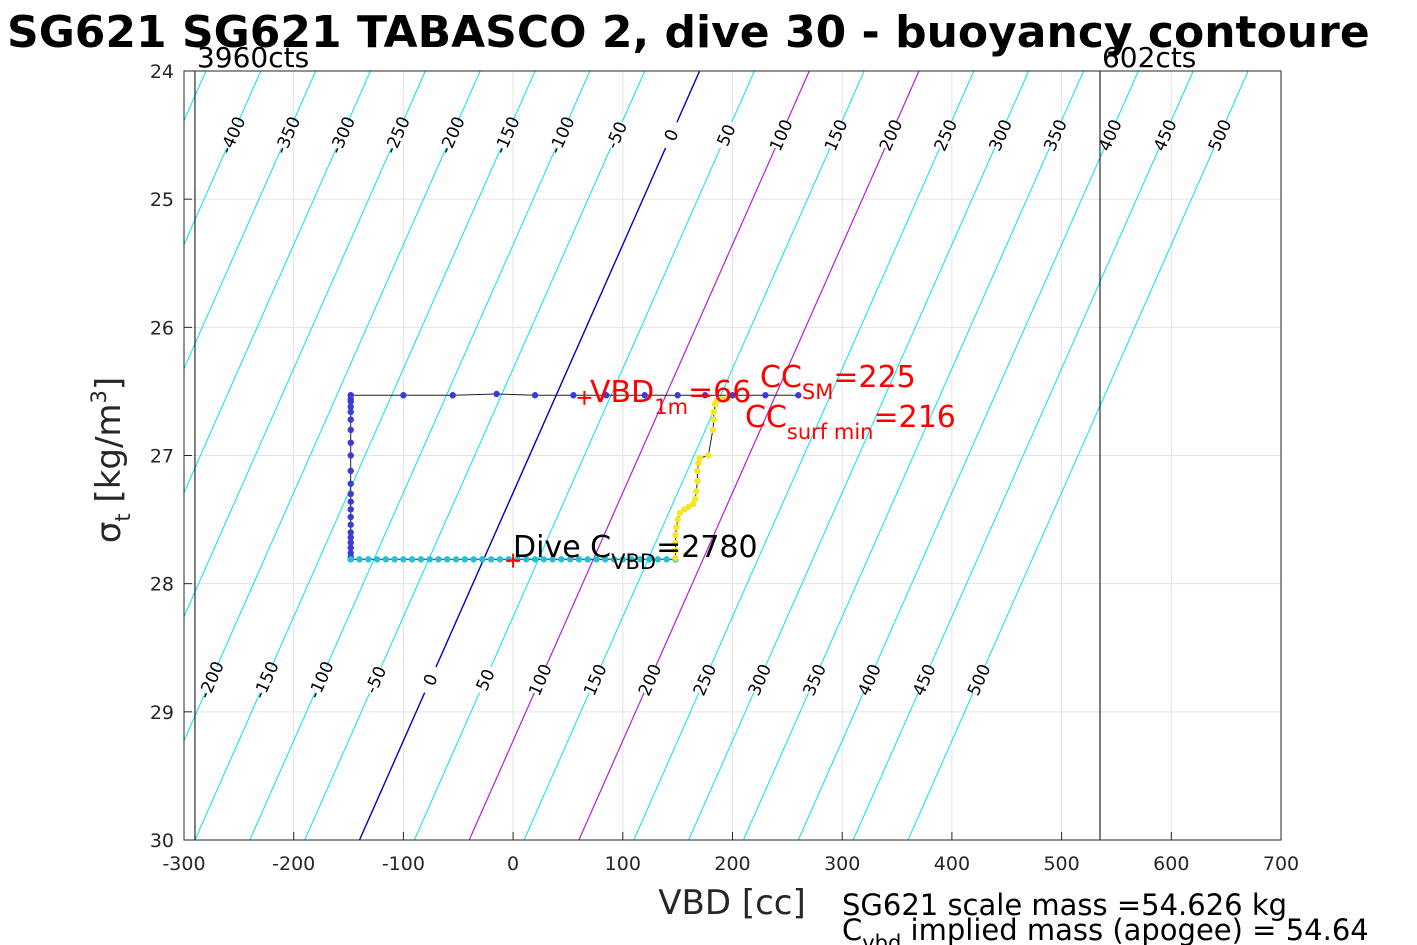  What do you see at coordinates (293, 864) in the screenshot?
I see `x-tick-label: -200` at bounding box center [293, 864].